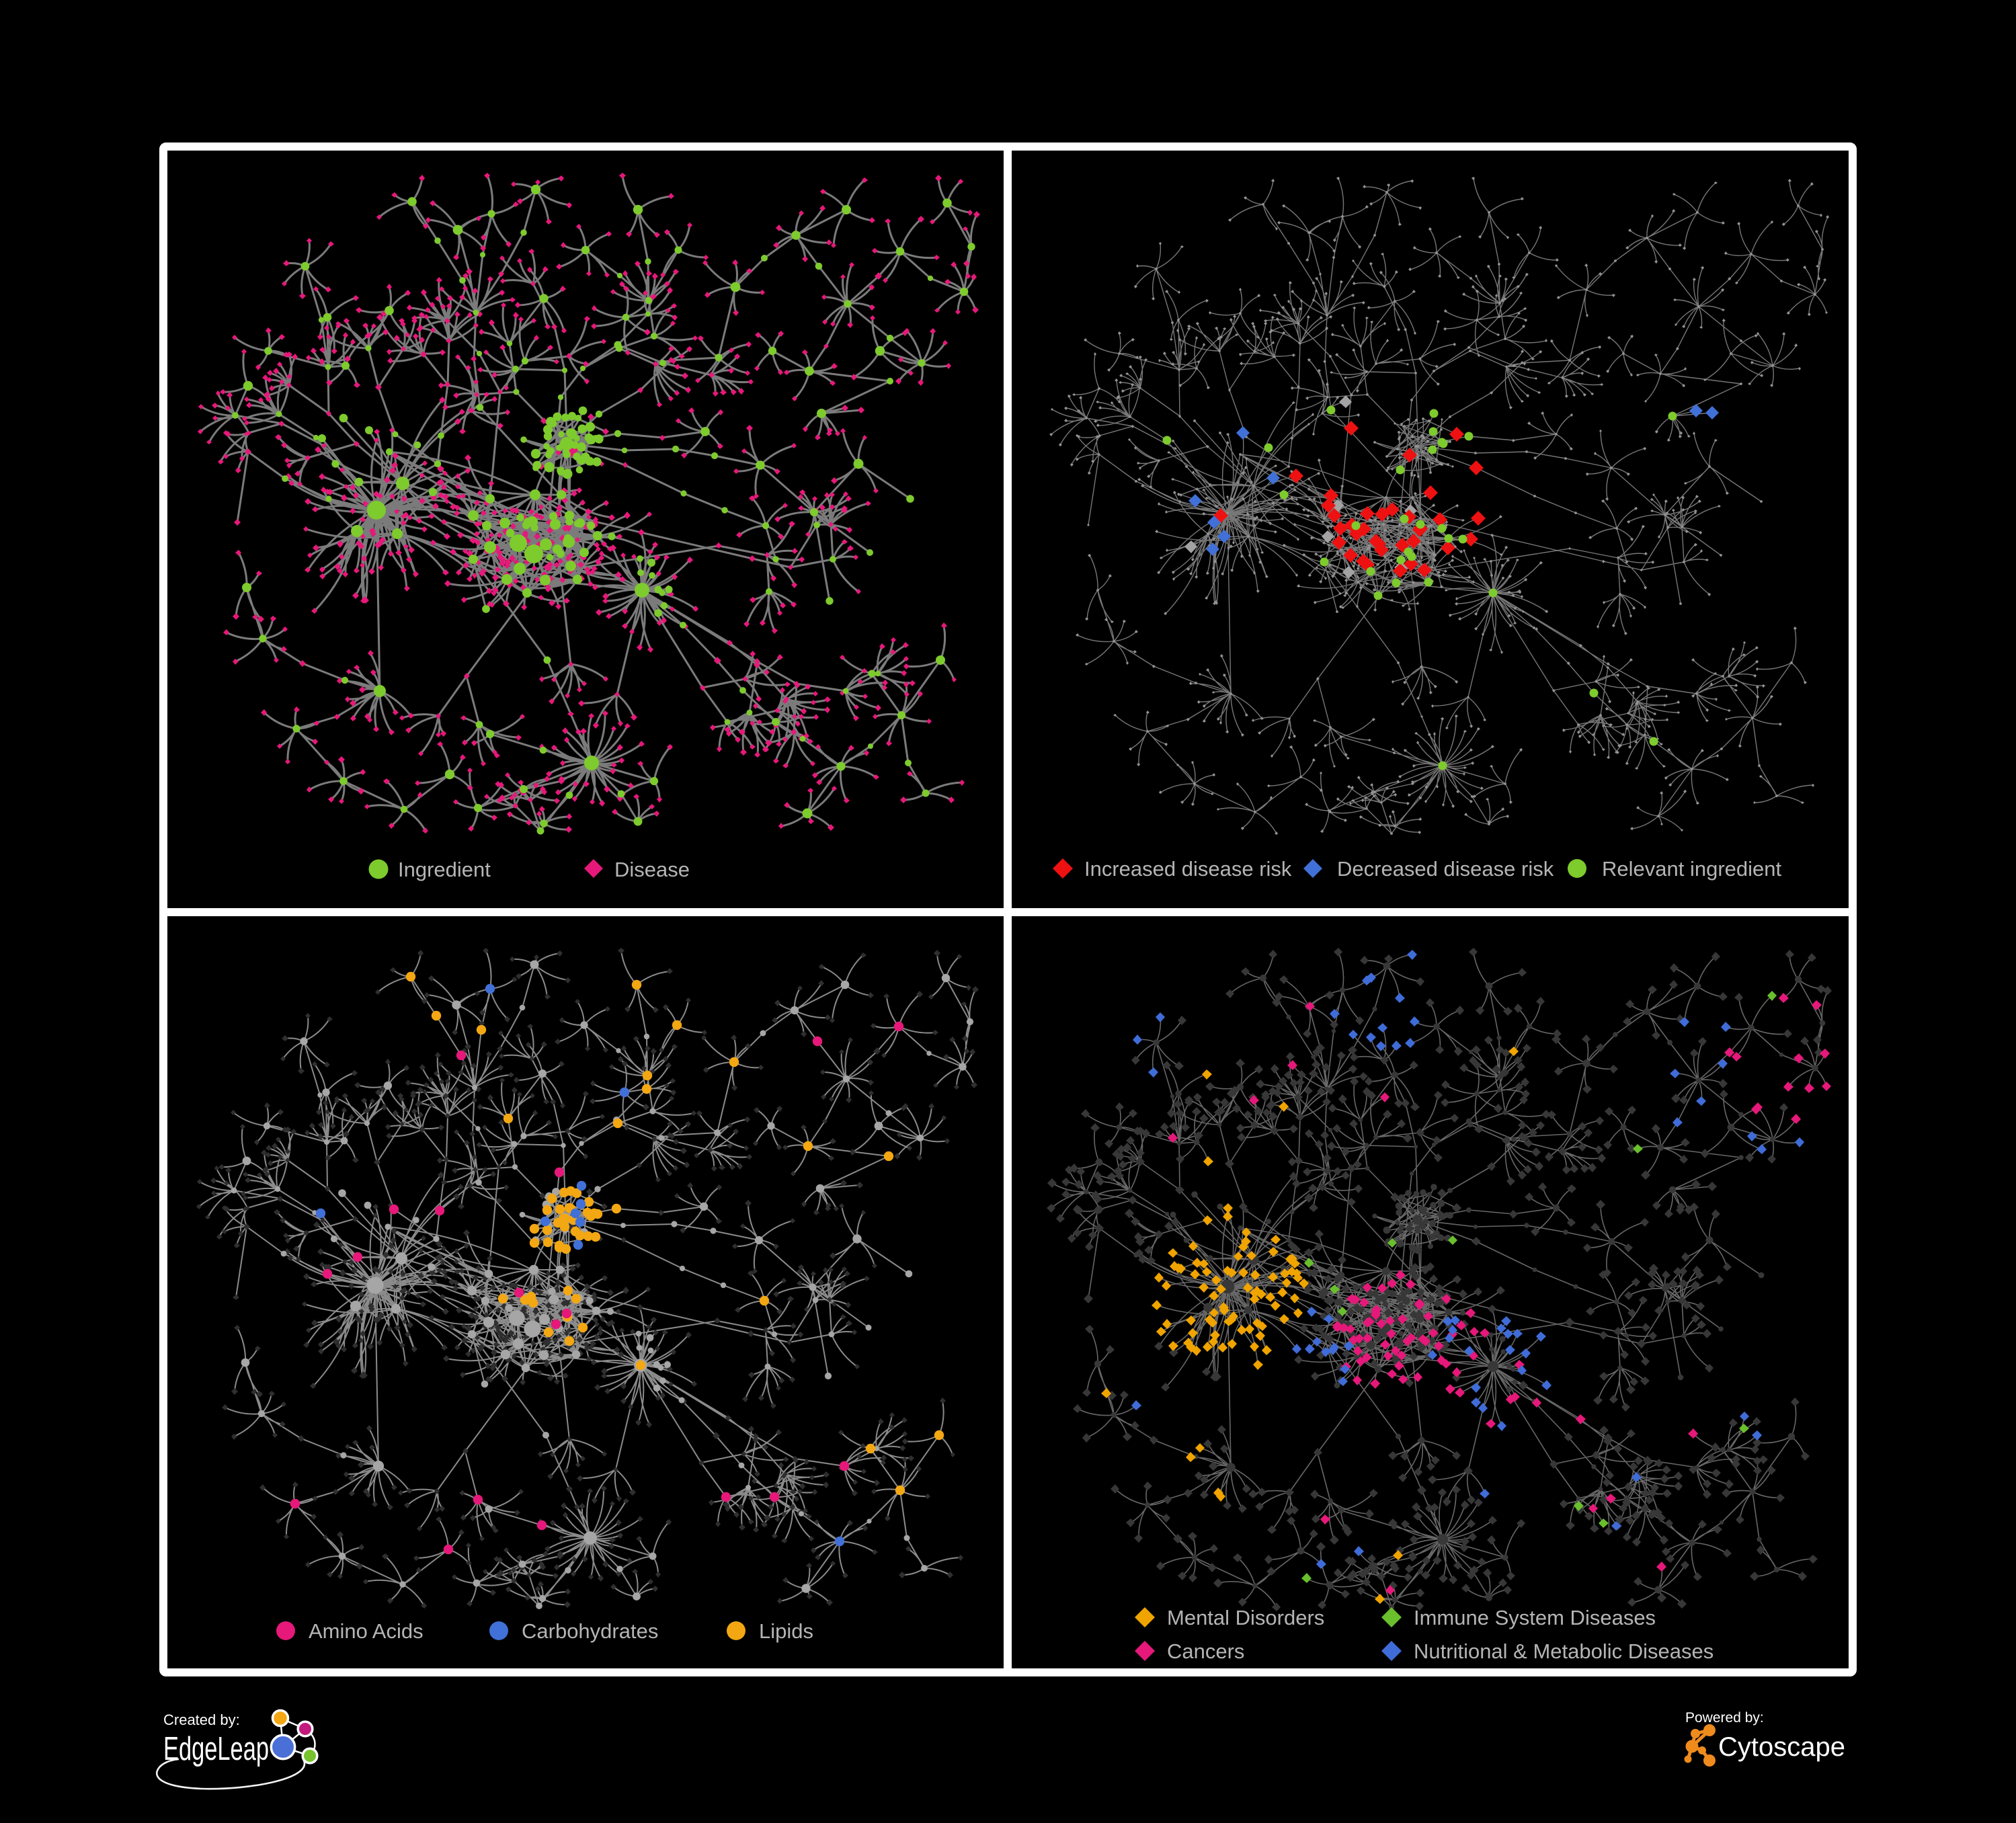  I want to click on svg-text: EdgeLeap, so click(216, 1749).